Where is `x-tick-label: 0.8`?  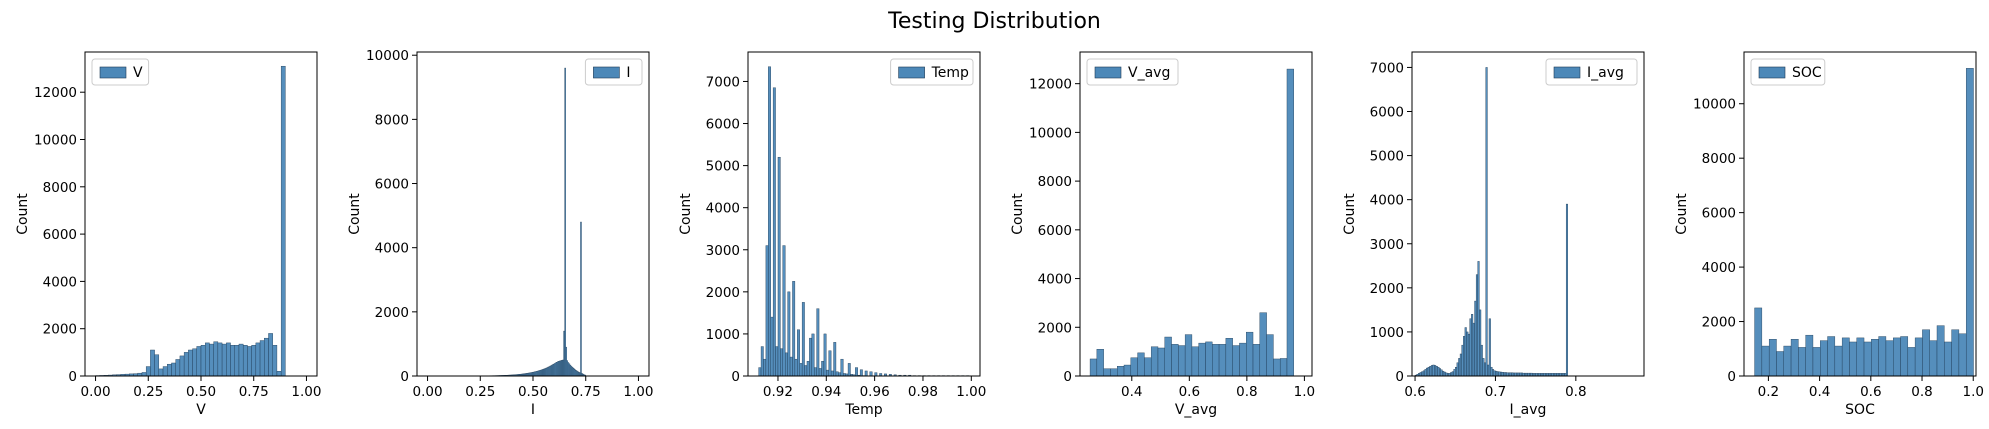
x-tick-label: 0.8 is located at coordinates (1921, 392).